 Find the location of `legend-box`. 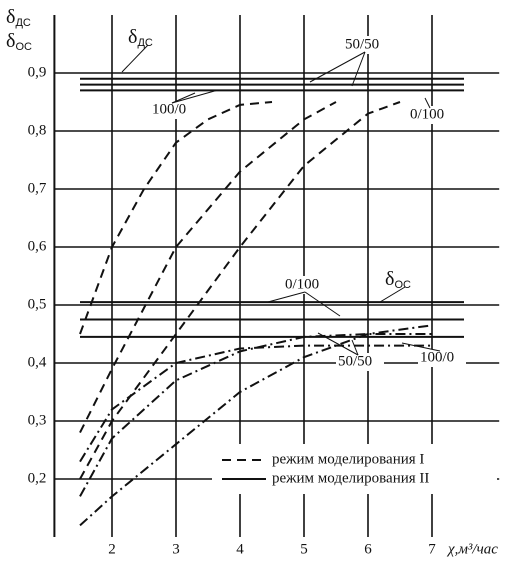

legend-box is located at coordinates (354, 469).